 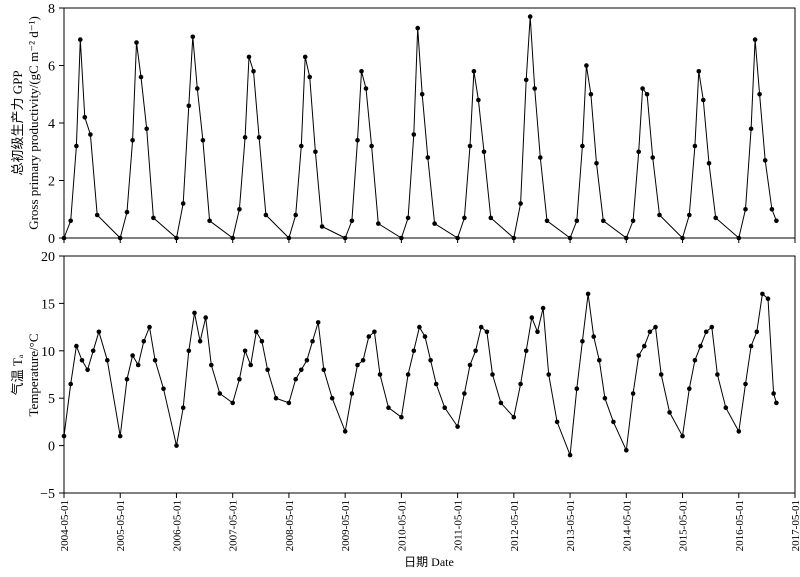 I want to click on temperature-y-axis-label-cn: 气温 Tₐ, so click(x=17, y=374).